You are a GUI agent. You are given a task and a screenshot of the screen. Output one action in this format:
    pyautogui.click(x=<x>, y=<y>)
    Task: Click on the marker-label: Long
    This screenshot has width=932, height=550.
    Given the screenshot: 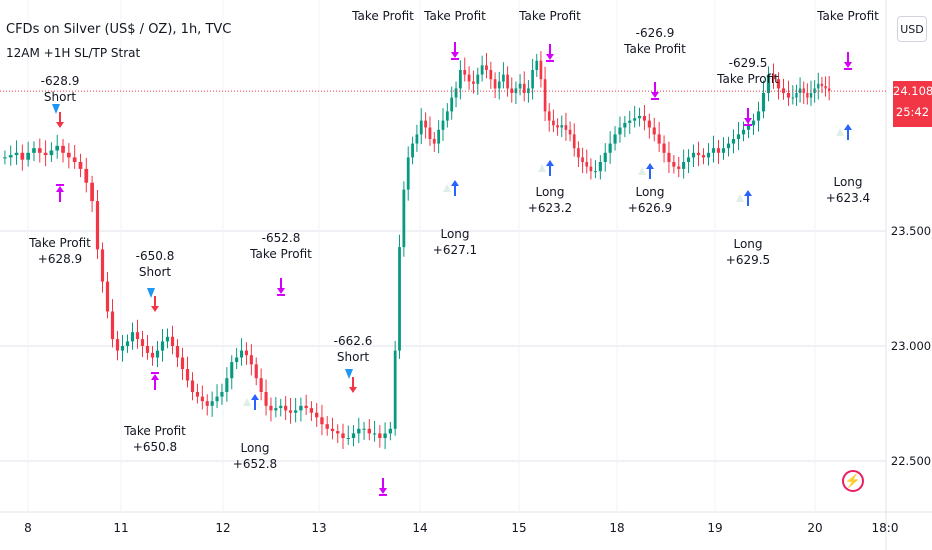 What is the action you would take?
    pyautogui.click(x=747, y=244)
    